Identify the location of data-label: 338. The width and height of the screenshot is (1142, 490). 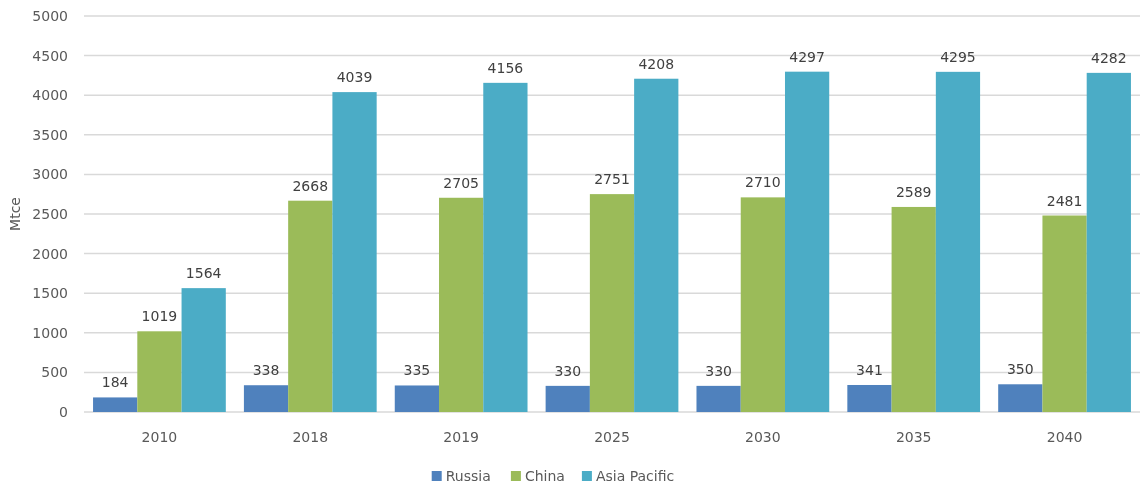
(266, 370).